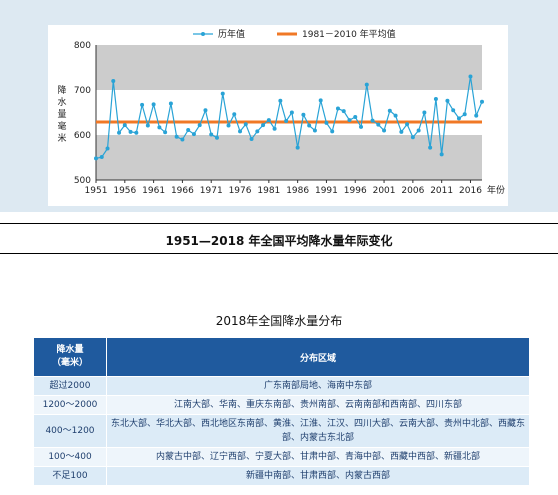 The image size is (558, 495). I want to click on y-tick-label: 600, so click(82, 136).